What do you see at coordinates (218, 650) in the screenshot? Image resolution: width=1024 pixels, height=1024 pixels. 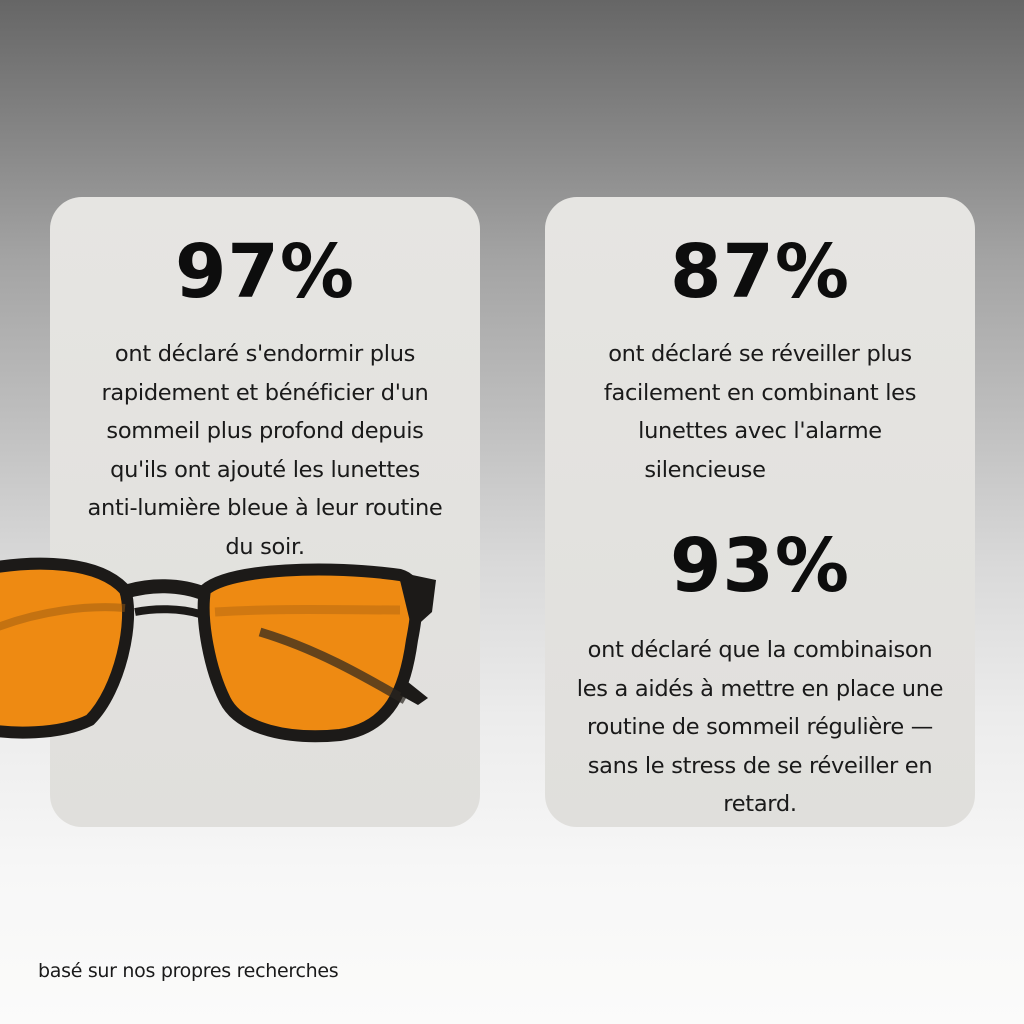 I see `orange-glasses-image` at bounding box center [218, 650].